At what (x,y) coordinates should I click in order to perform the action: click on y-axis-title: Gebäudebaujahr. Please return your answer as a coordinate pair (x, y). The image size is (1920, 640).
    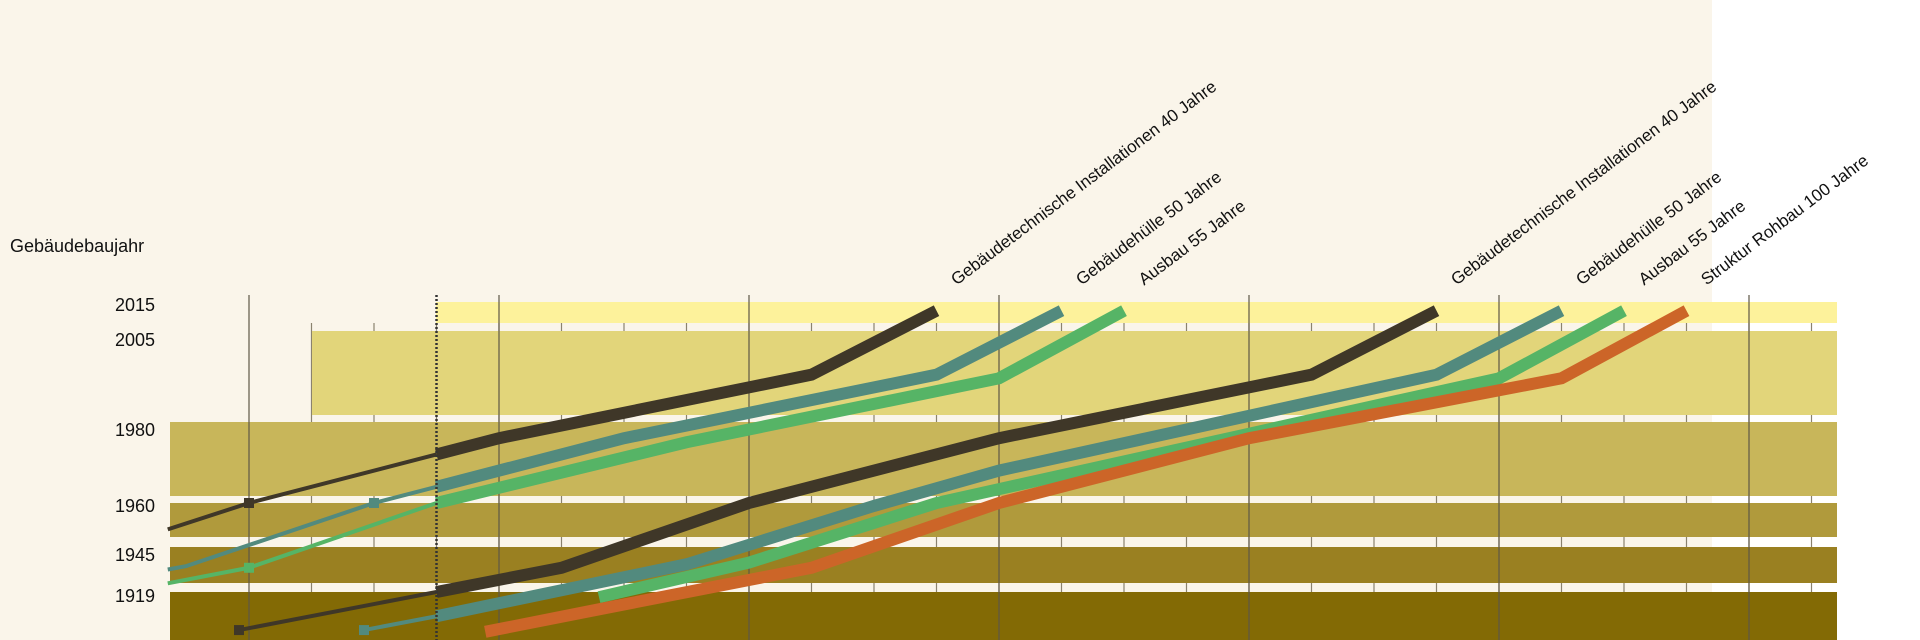
    Looking at the image, I should click on (77, 246).